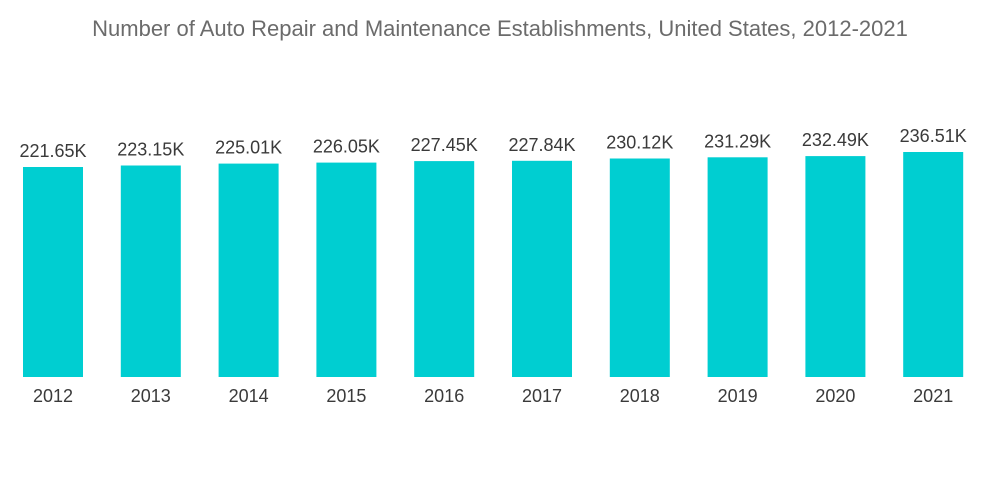  I want to click on value-label-2021: 236.51K, so click(933, 136).